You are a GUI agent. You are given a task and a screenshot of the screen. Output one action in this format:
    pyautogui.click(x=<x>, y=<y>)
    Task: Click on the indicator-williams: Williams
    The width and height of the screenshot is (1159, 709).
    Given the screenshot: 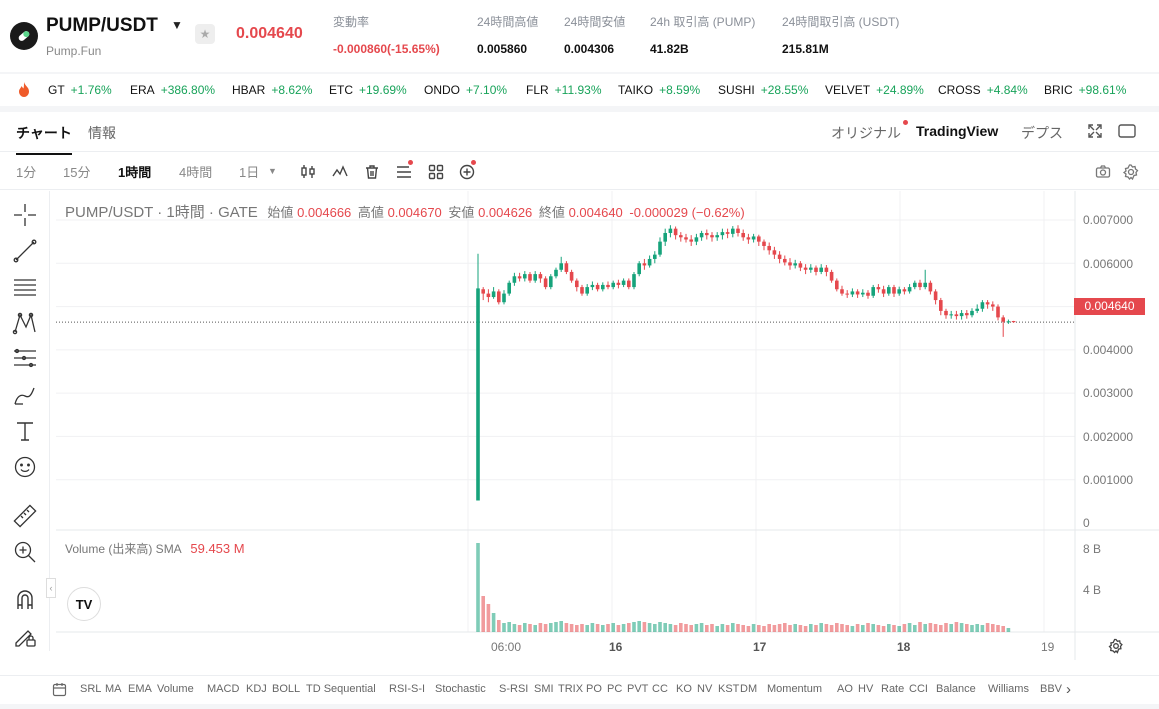 What is the action you would take?
    pyautogui.click(x=1008, y=689)
    